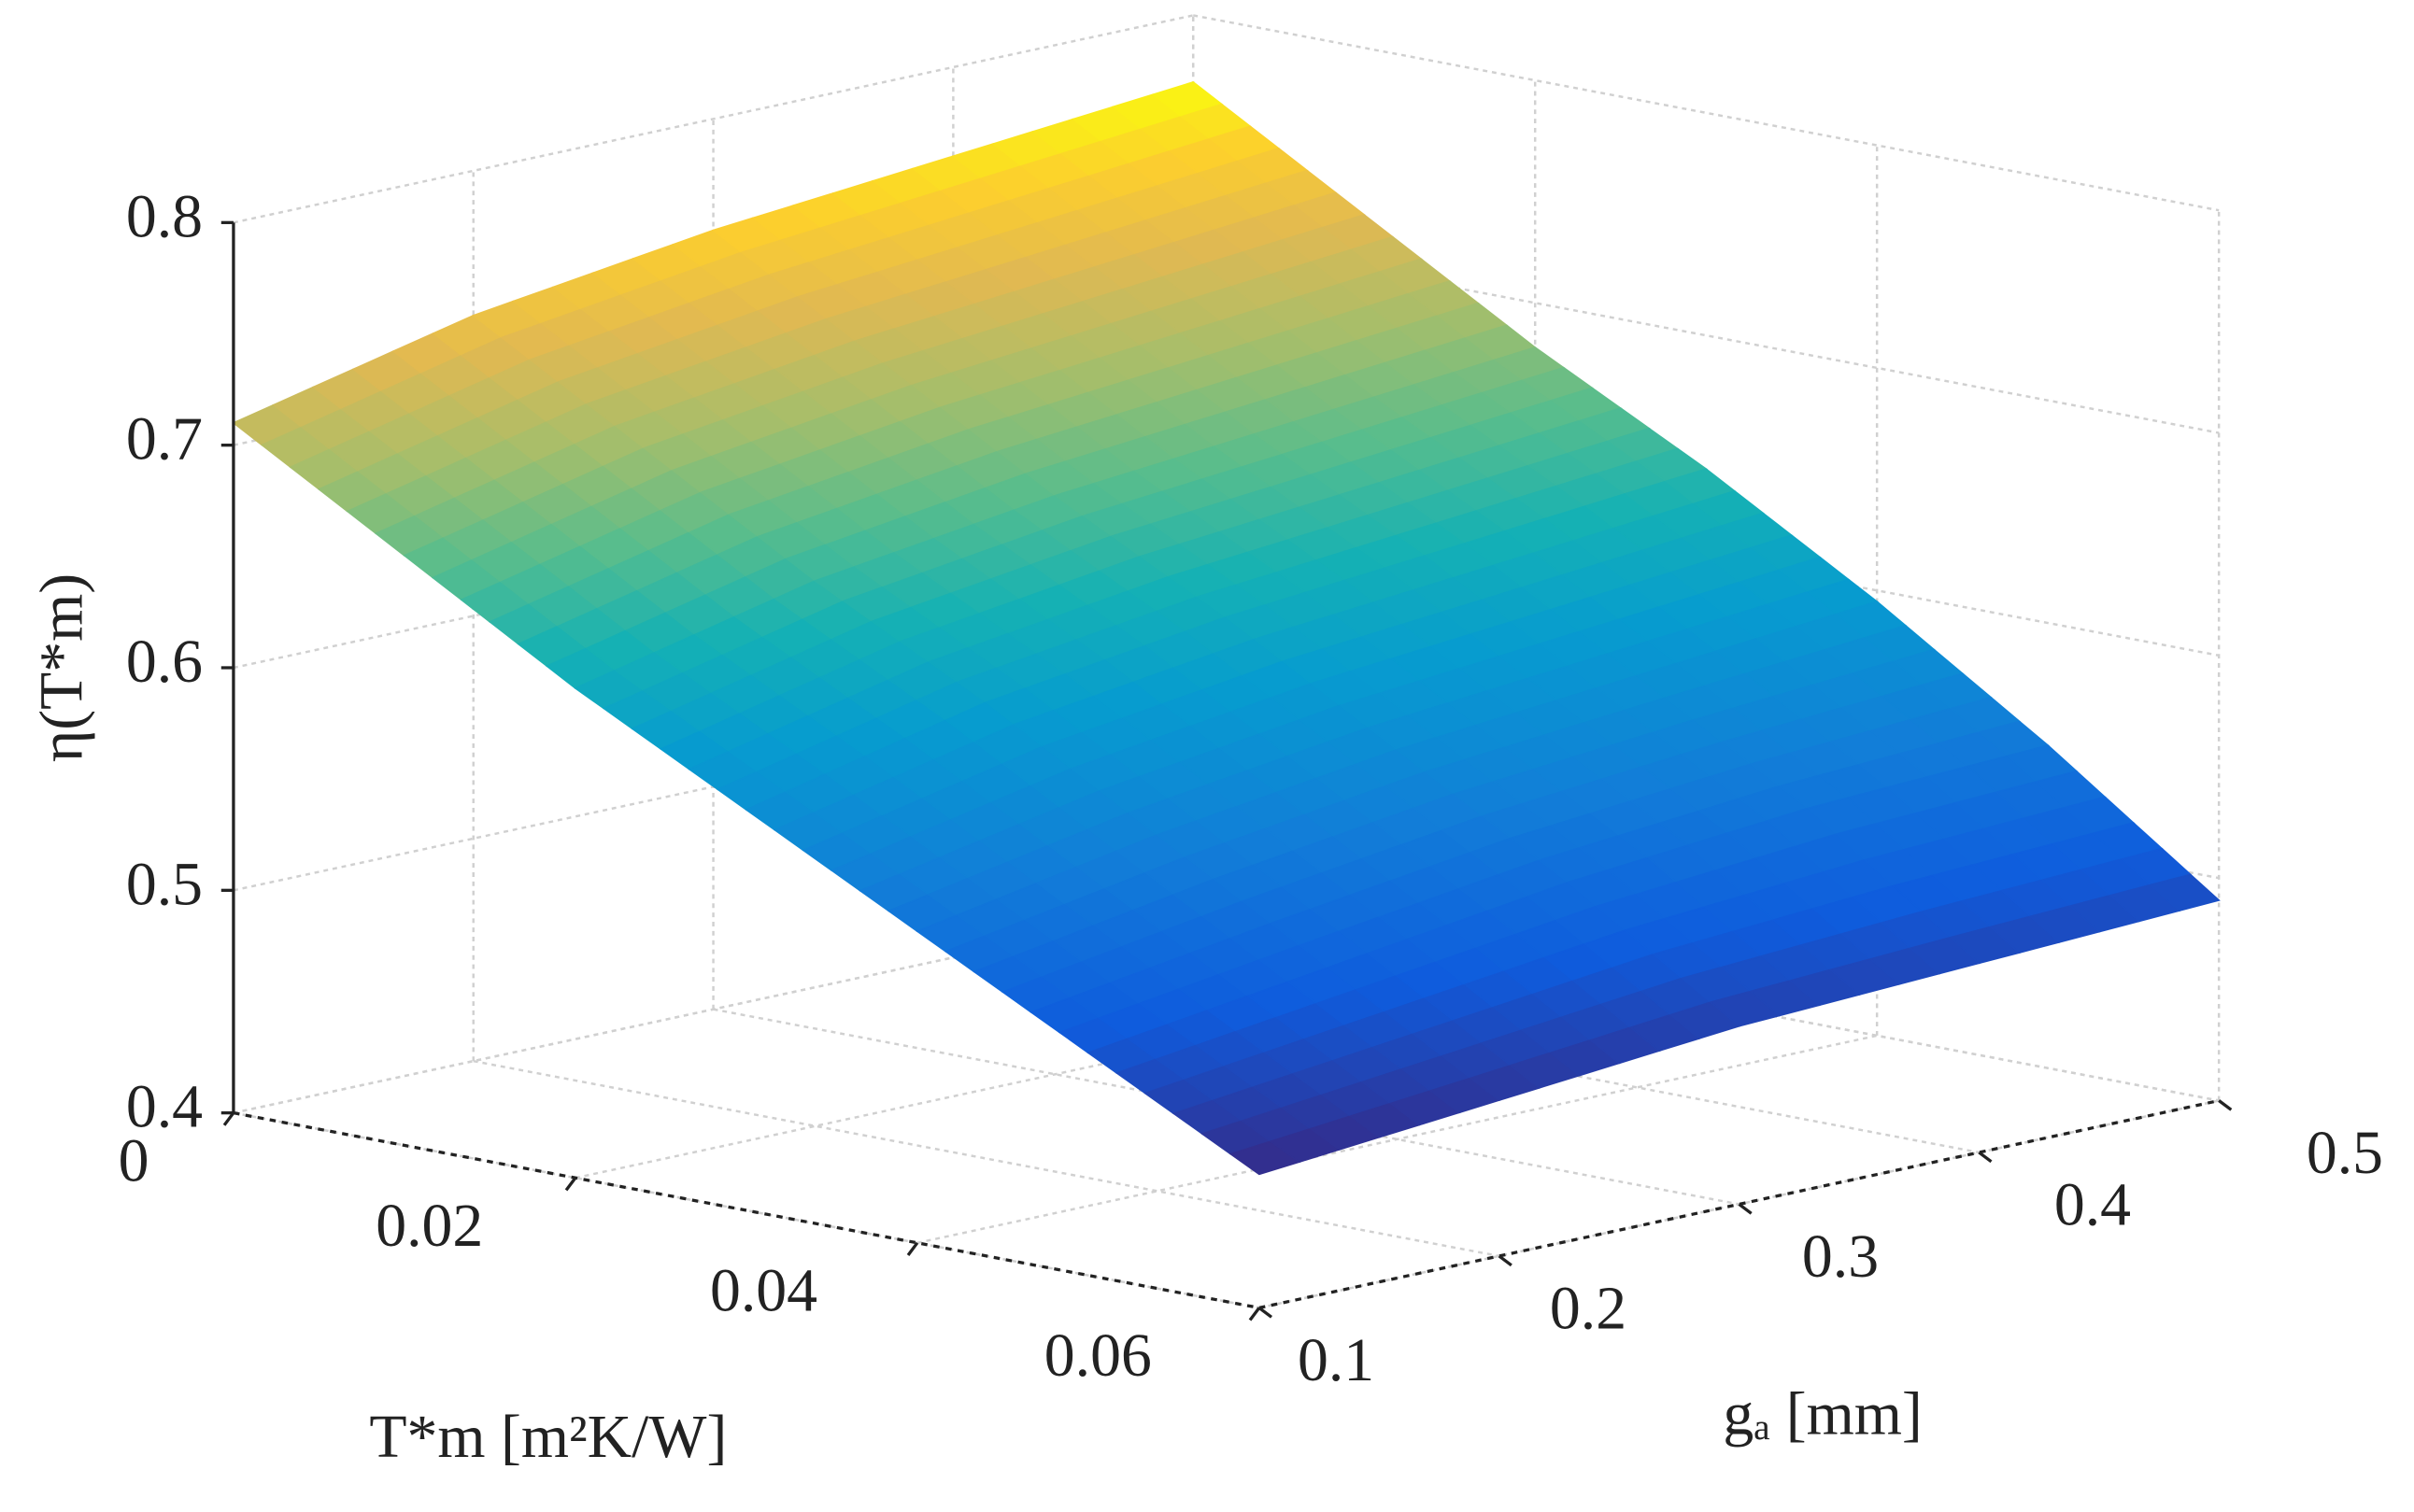 This screenshot has width=2414, height=1512. What do you see at coordinates (164, 216) in the screenshot?
I see `z-tick-label: 0.8` at bounding box center [164, 216].